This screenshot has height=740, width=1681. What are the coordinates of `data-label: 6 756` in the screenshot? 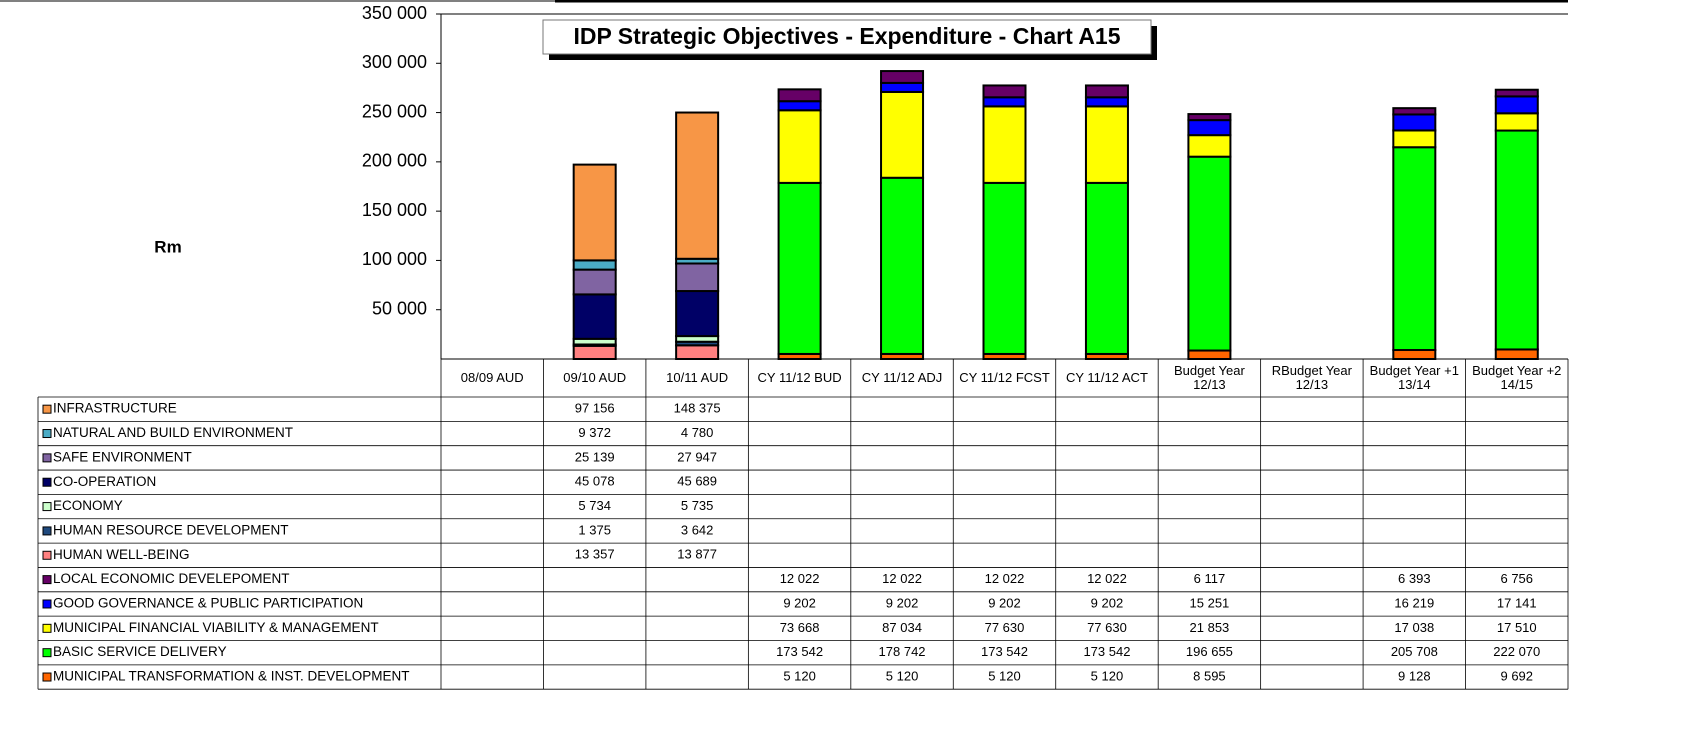 It's located at (1516, 578).